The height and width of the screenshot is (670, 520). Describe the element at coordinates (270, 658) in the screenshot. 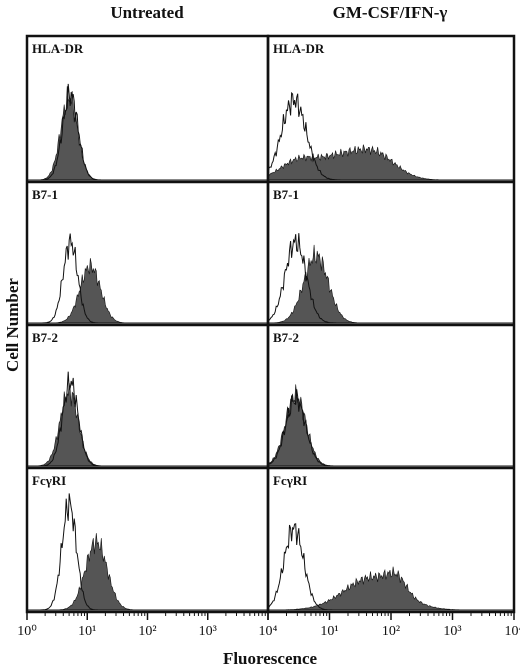

I see `x-axis-label: Fluorescence` at that location.